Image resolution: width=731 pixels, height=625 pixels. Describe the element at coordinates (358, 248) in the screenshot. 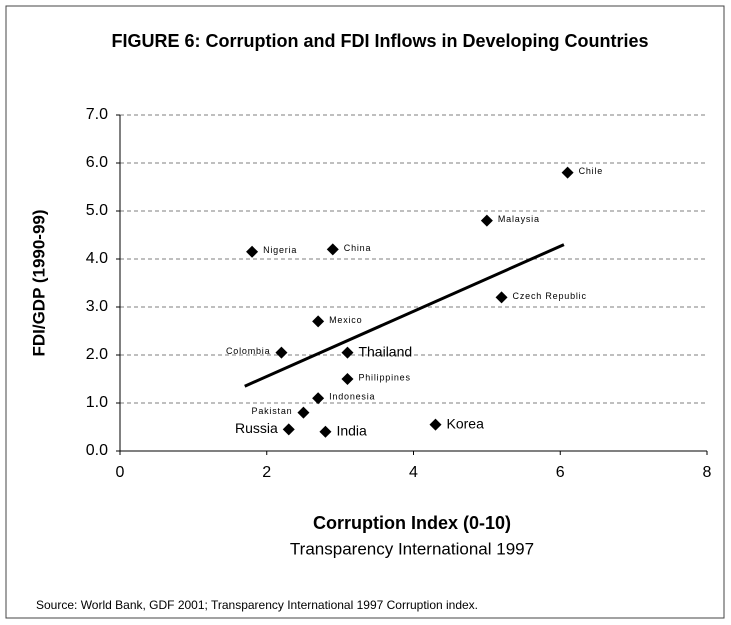

I see `point-label: China` at that location.